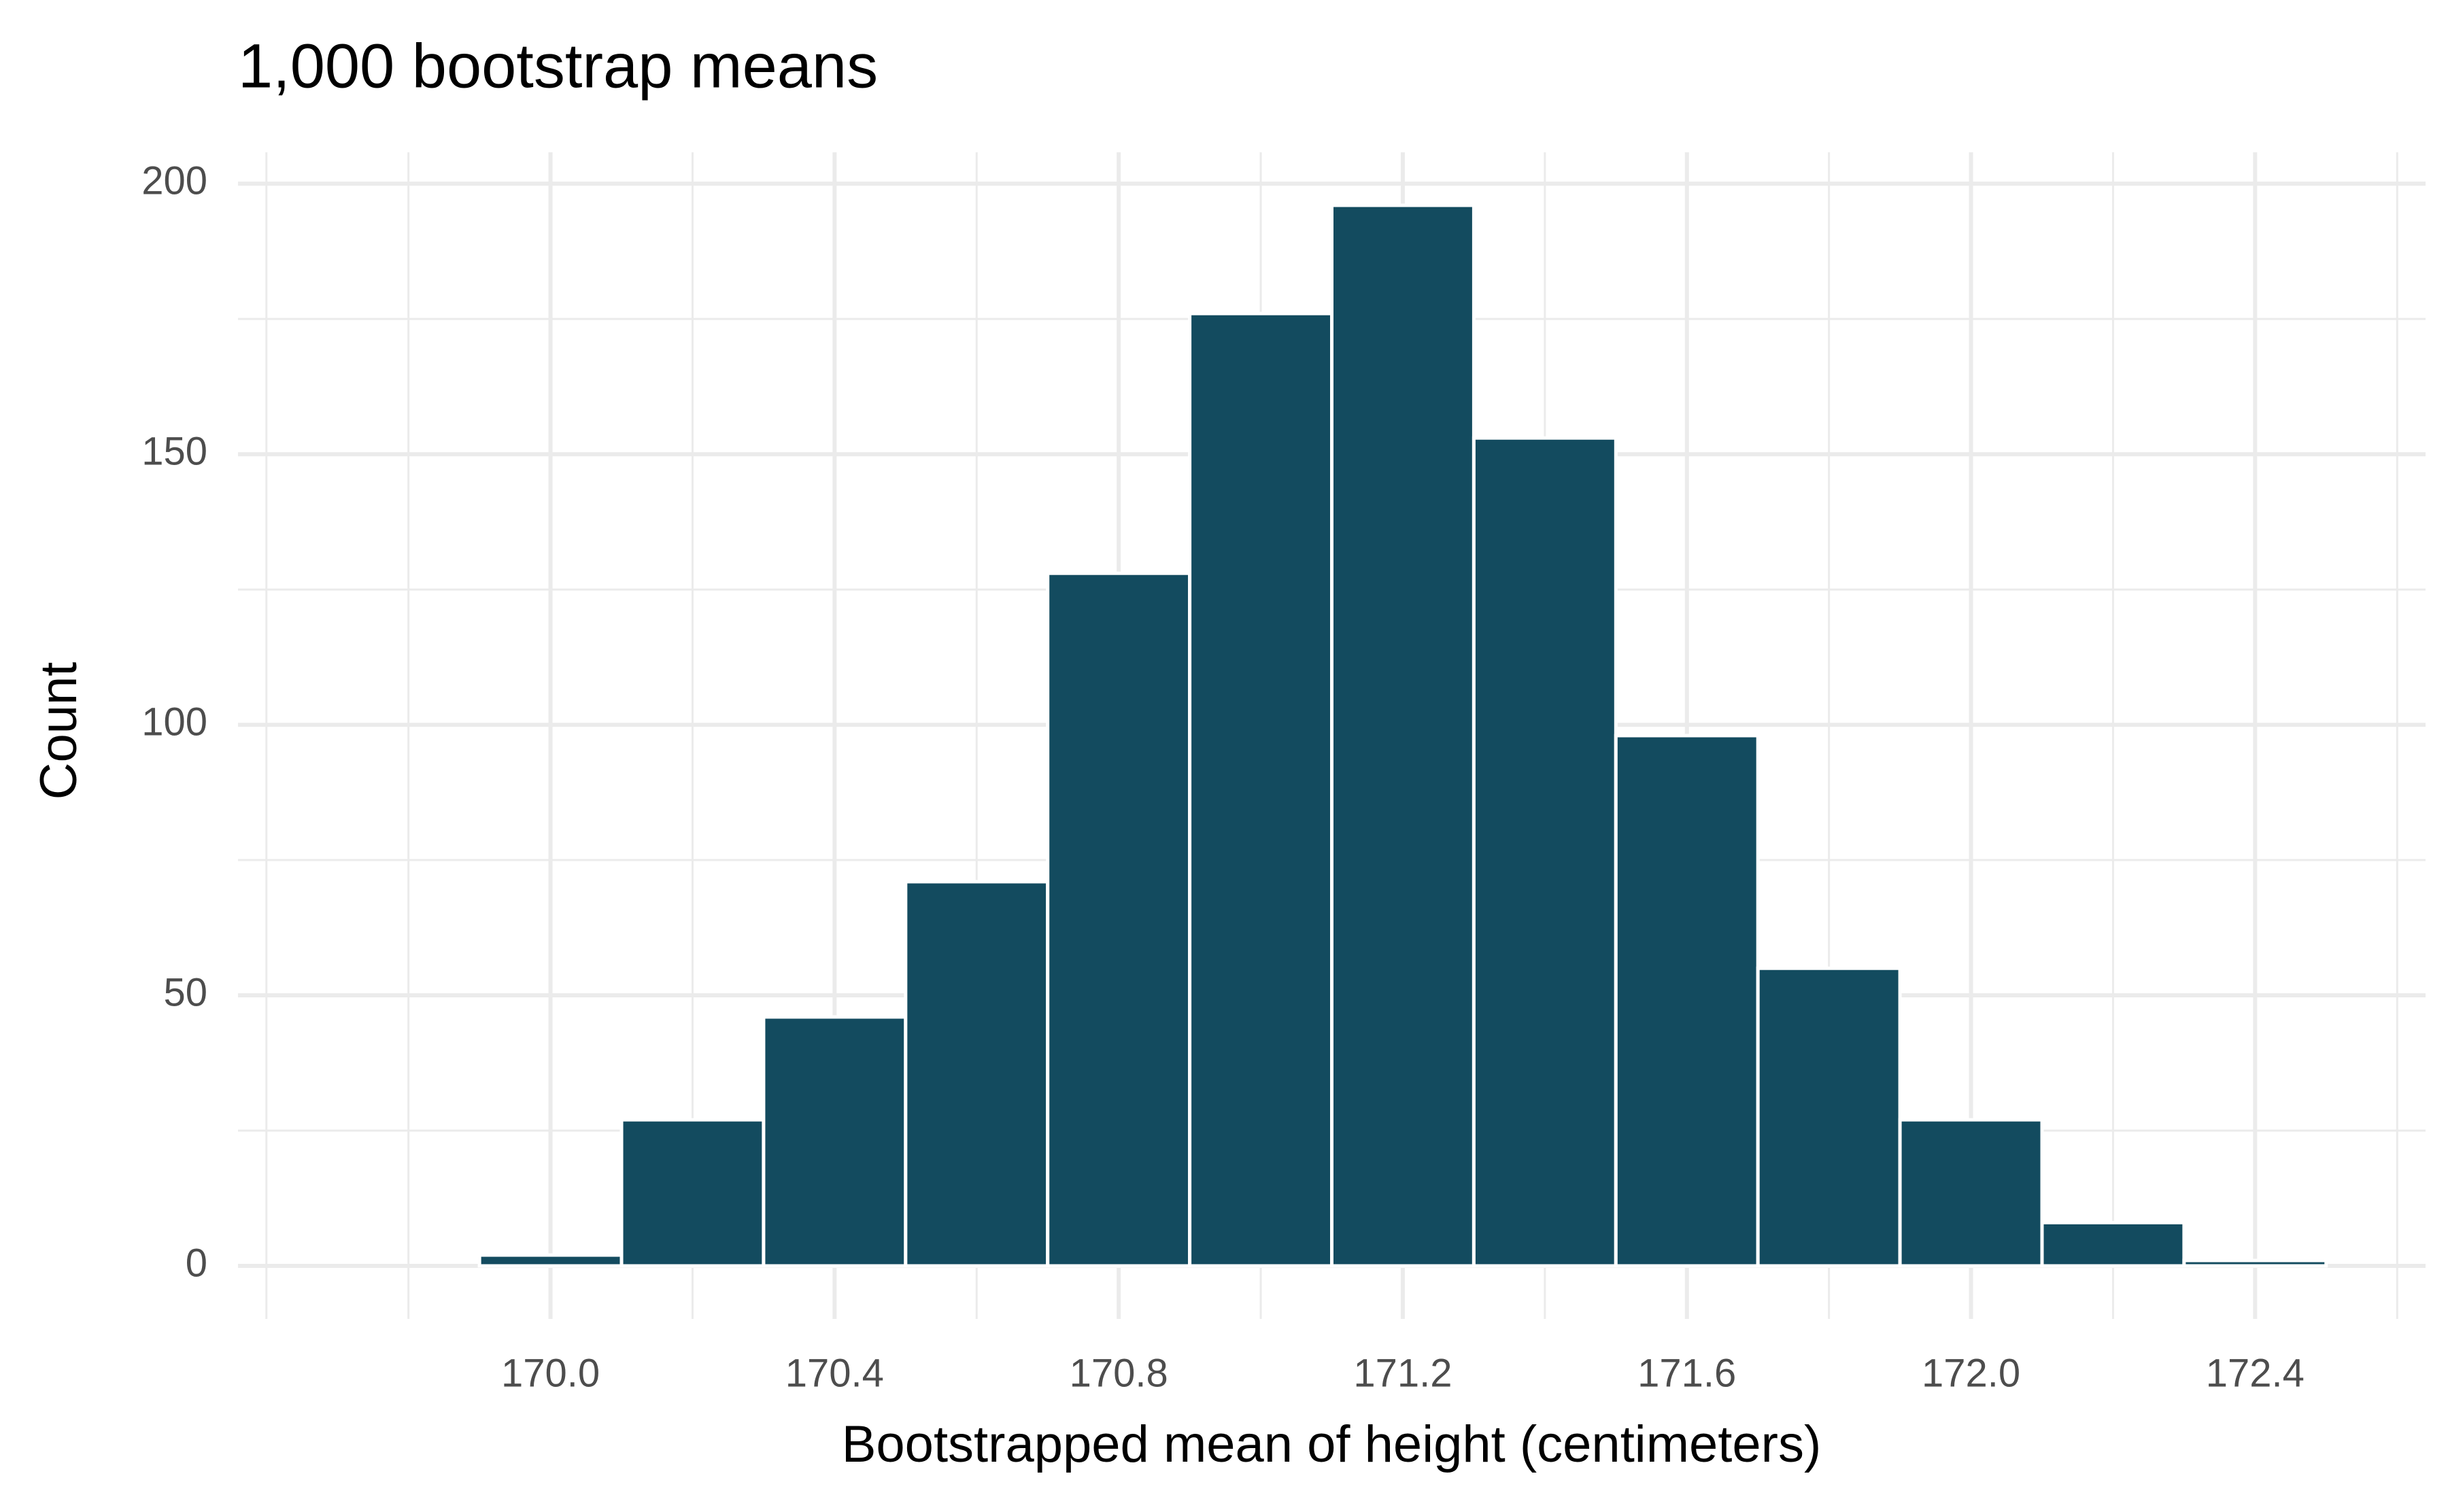 The image size is (2448, 1512). What do you see at coordinates (1402, 1373) in the screenshot?
I see `x-tick-label: 171.2` at bounding box center [1402, 1373].